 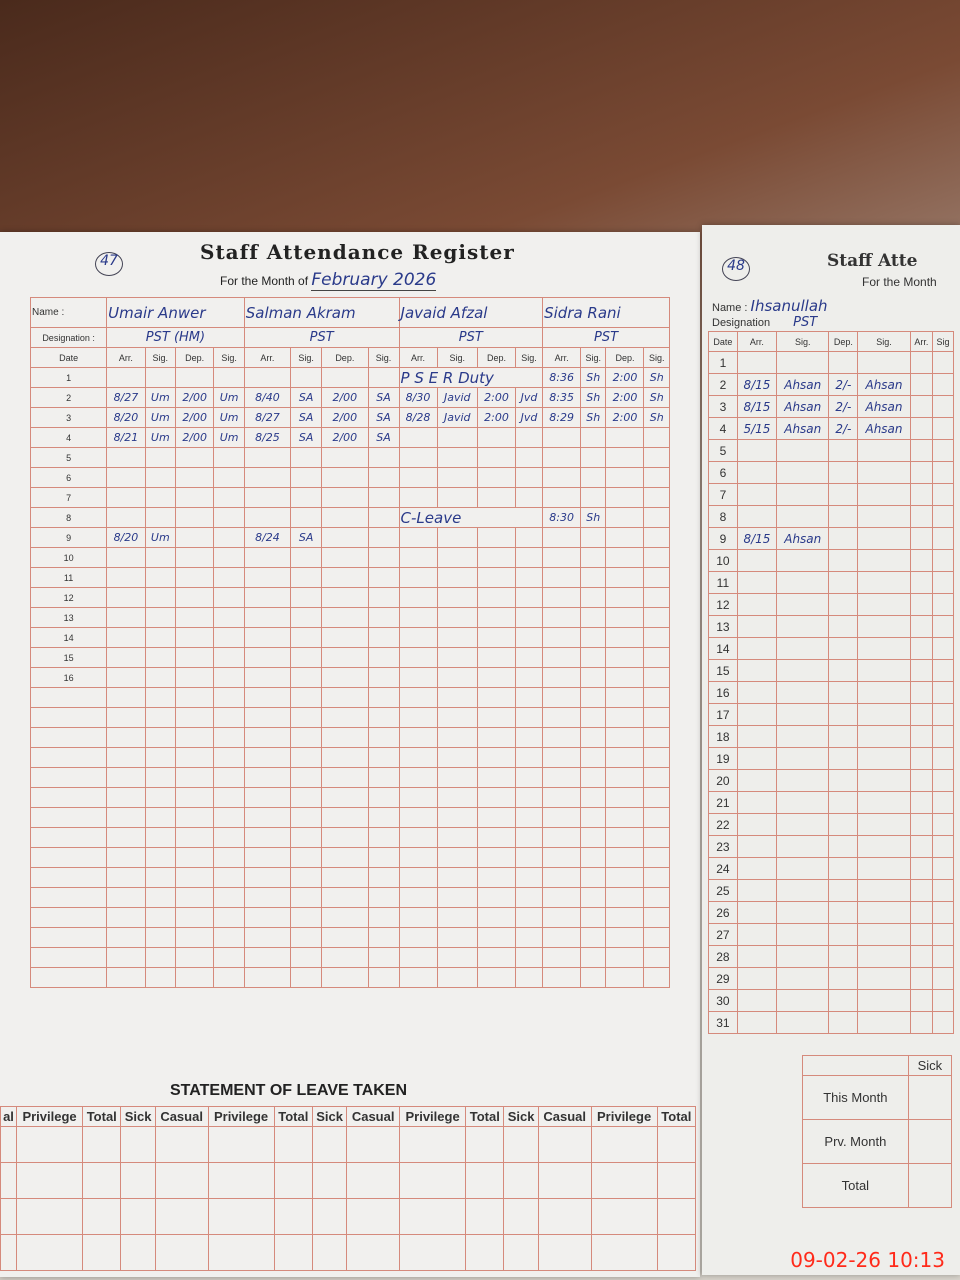 What do you see at coordinates (831, 406) in the screenshot?
I see `table-row: 3 8/15 Ahsan 2/- Ahsan` at bounding box center [831, 406].